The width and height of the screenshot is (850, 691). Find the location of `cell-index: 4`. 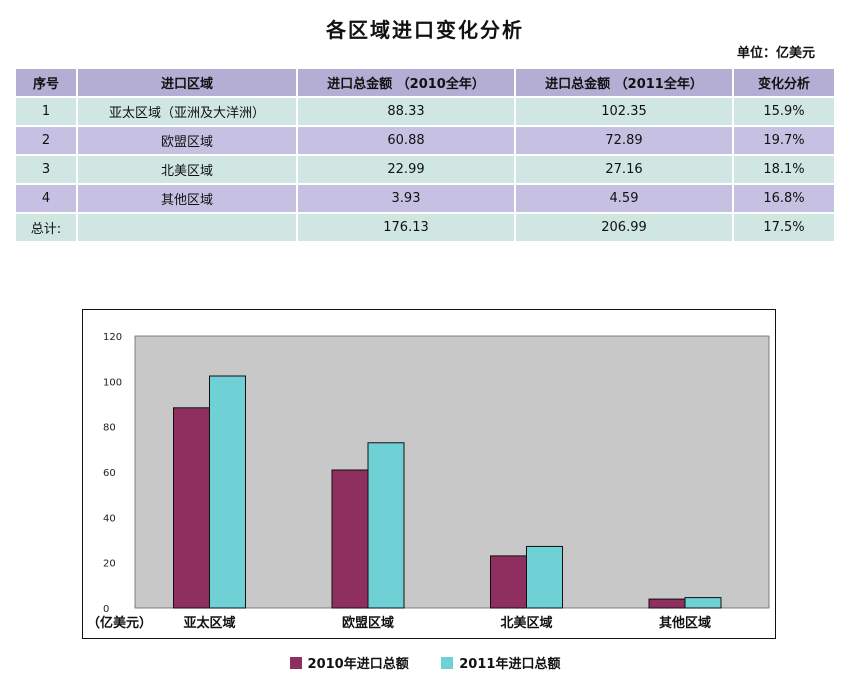

cell-index: 4 is located at coordinates (46, 198).